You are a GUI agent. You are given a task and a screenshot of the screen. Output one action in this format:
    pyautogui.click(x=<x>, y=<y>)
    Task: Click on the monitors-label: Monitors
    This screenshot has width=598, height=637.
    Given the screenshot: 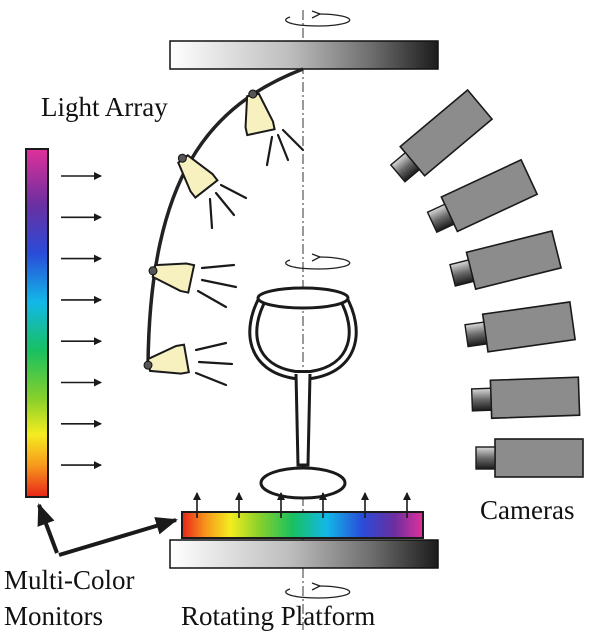 What is the action you would take?
    pyautogui.click(x=54, y=616)
    